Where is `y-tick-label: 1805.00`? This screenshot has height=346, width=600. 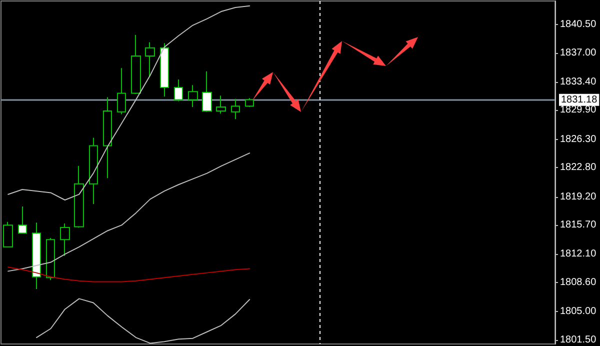 y-tick-label: 1805.00 is located at coordinates (578, 312).